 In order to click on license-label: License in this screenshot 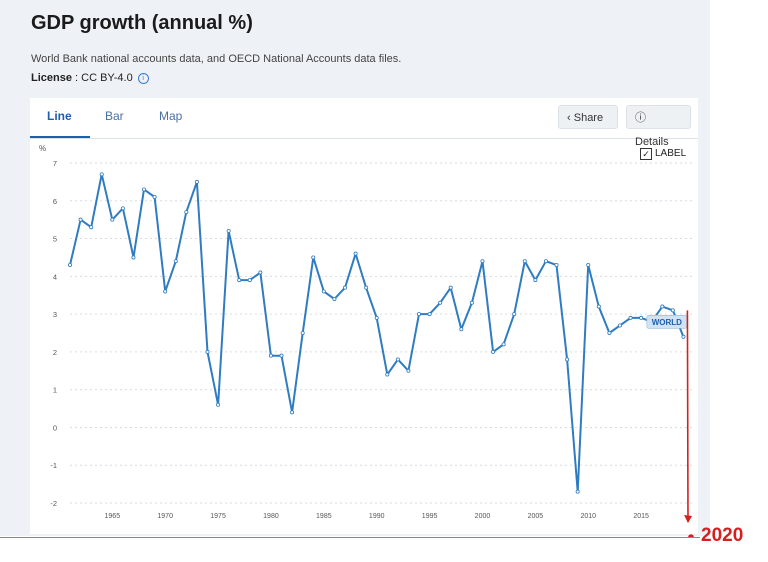, I will do `click(51, 78)`.